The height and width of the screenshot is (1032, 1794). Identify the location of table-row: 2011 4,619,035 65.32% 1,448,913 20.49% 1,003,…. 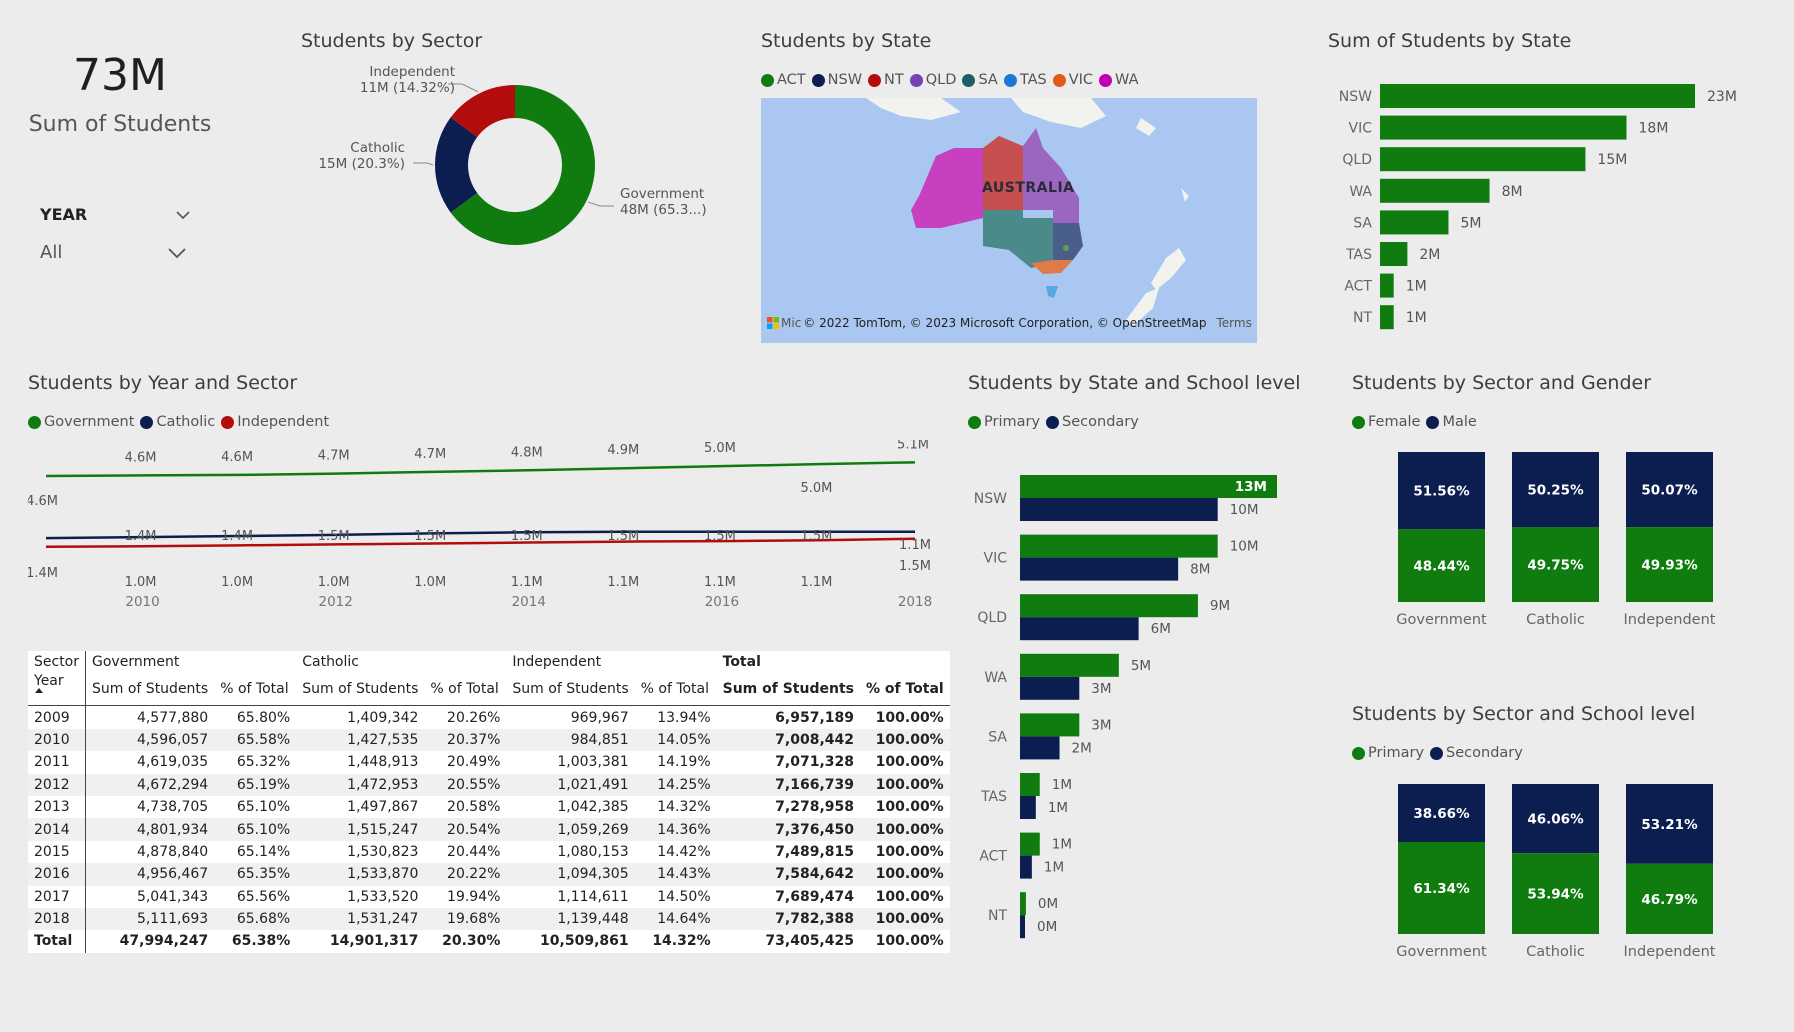
(489, 762).